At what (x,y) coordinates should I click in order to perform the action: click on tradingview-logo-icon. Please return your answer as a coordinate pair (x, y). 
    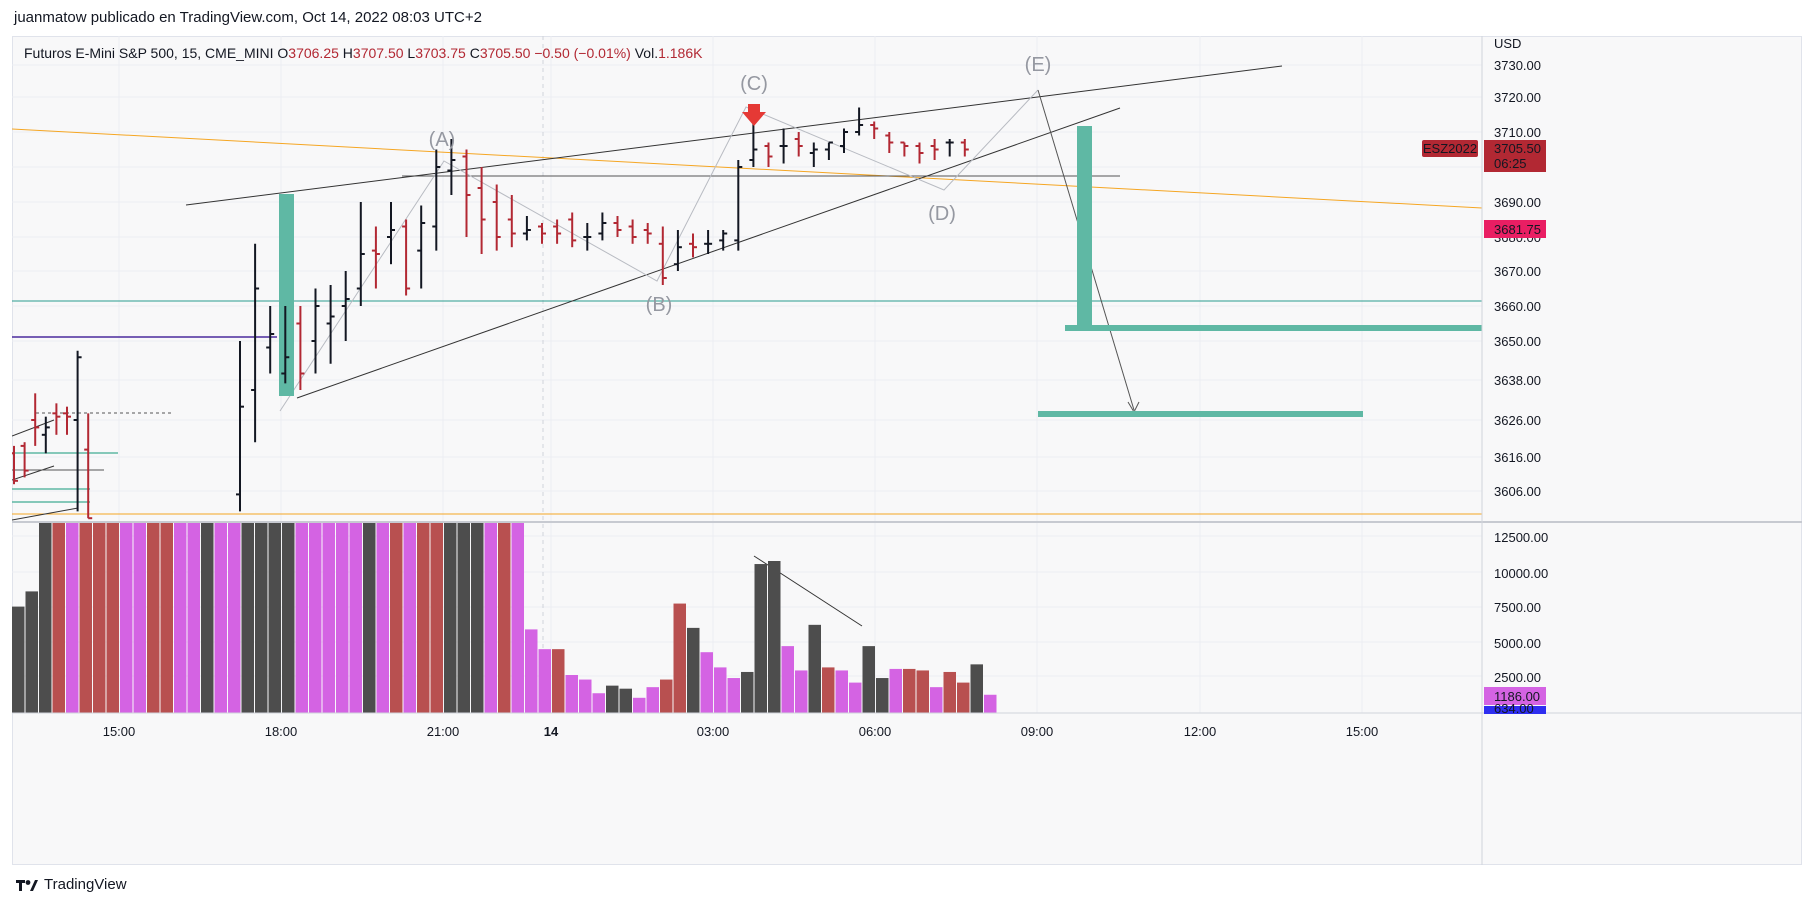
    Looking at the image, I should click on (27, 885).